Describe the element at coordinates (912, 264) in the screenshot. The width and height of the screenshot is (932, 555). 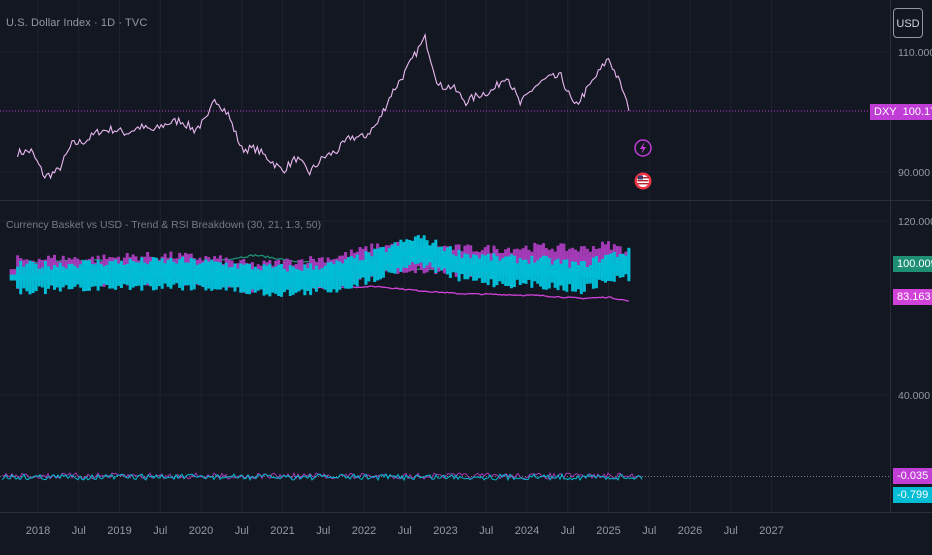
I see `teal-price-tag: 100.009` at that location.